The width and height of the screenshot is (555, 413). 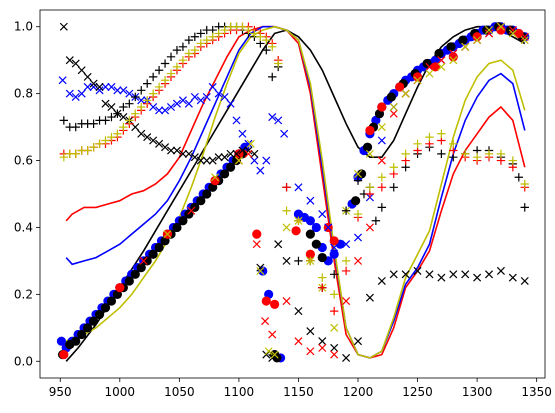 What do you see at coordinates (358, 392) in the screenshot?
I see `x-tick-label: 1200` at bounding box center [358, 392].